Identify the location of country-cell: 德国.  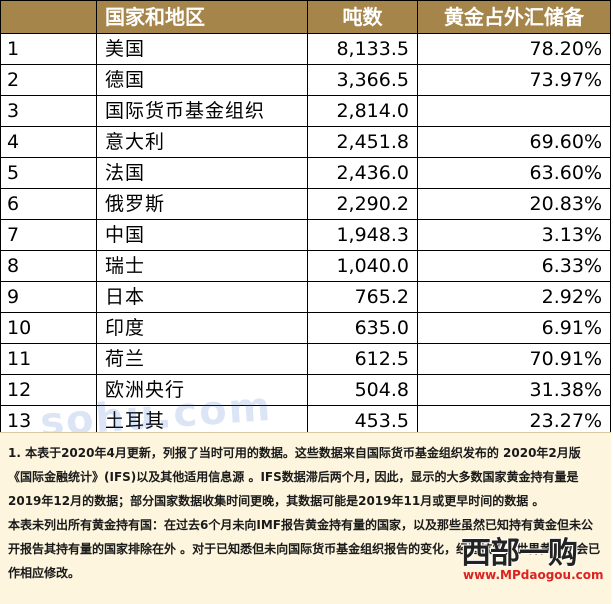
(202, 80).